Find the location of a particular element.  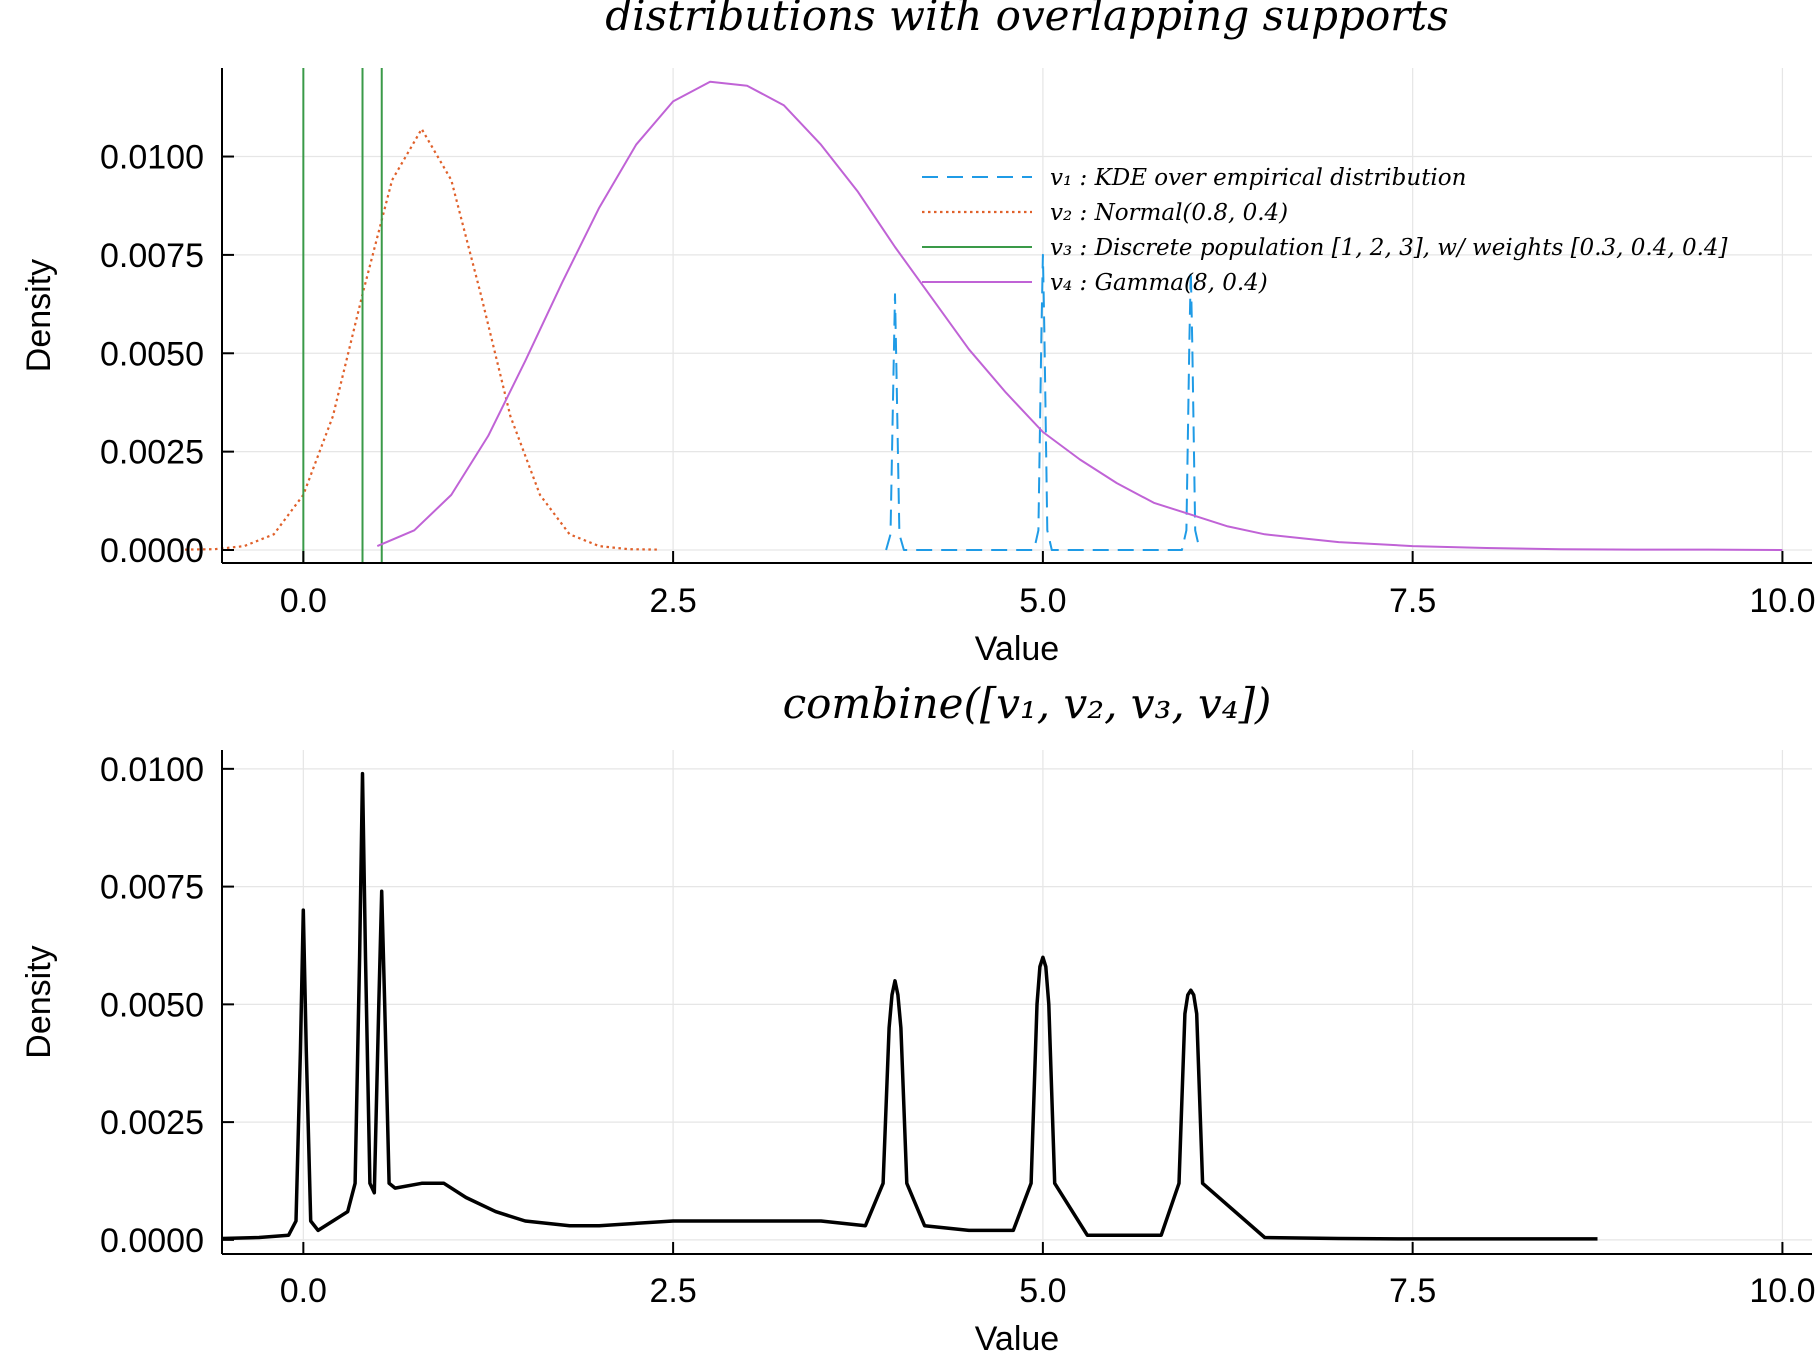

legend-label: v₁ : KDE over empirical distribution is located at coordinates (1258, 178).